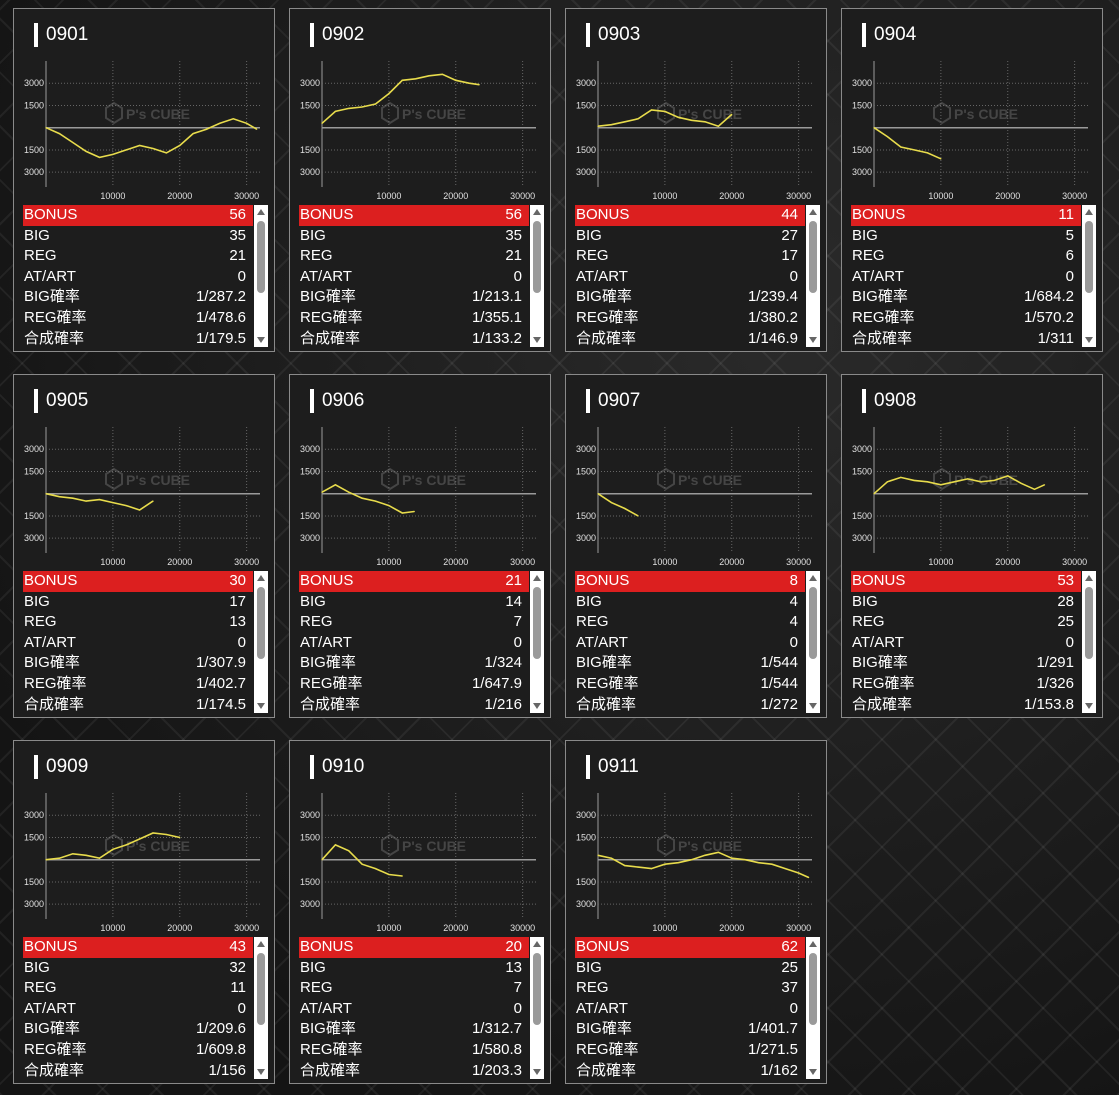 The width and height of the screenshot is (1119, 1095). Describe the element at coordinates (138, 1029) in the screenshot. I see `big-rate-row: BIG確率 1/209.6` at that location.